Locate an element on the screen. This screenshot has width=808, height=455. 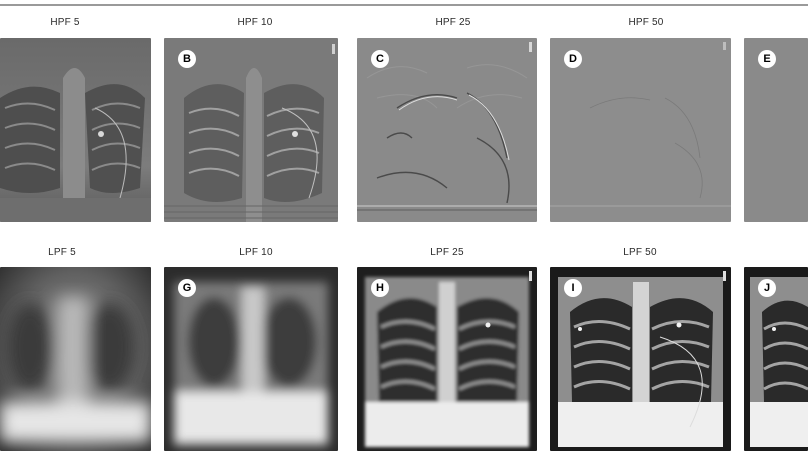
title-lpf25: LPF 25 is located at coordinates (447, 252).